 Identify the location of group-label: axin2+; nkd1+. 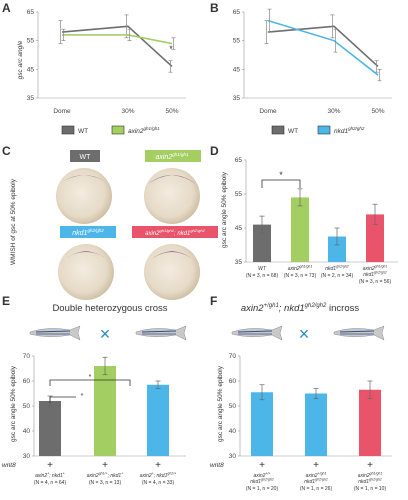
(50, 476).